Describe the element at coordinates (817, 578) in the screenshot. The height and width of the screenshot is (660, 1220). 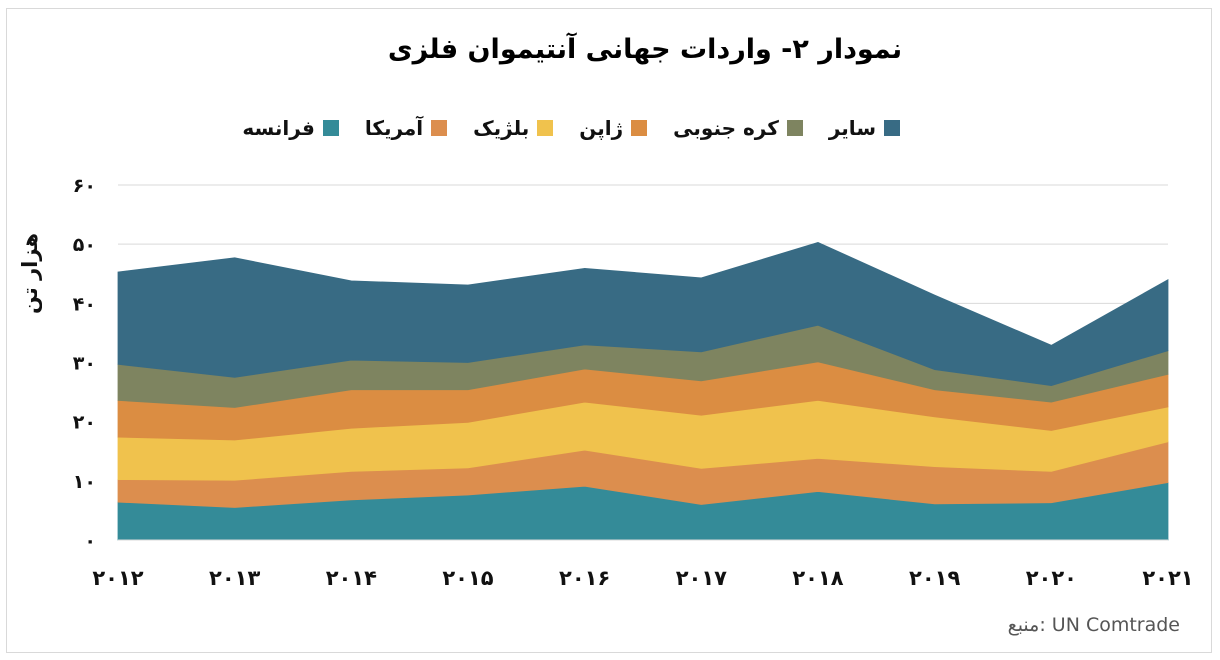
I see `x-tick-label-2018: ۲۰۱۸` at that location.